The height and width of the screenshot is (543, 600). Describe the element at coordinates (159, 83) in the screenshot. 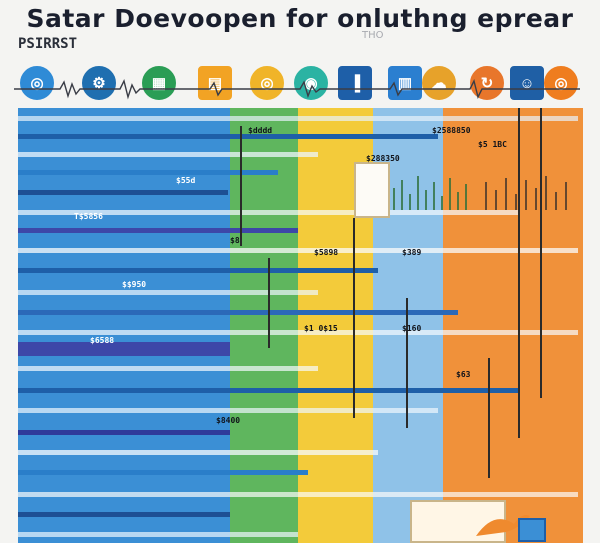

I see `chart-icon: ▦` at that location.